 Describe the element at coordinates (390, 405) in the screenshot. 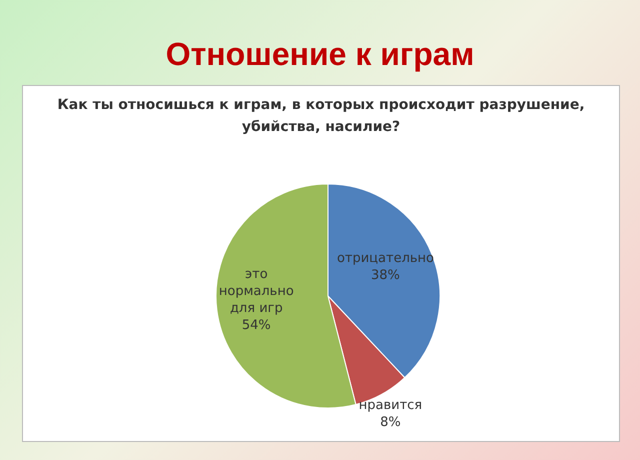

I see `slice-label: нравится` at that location.